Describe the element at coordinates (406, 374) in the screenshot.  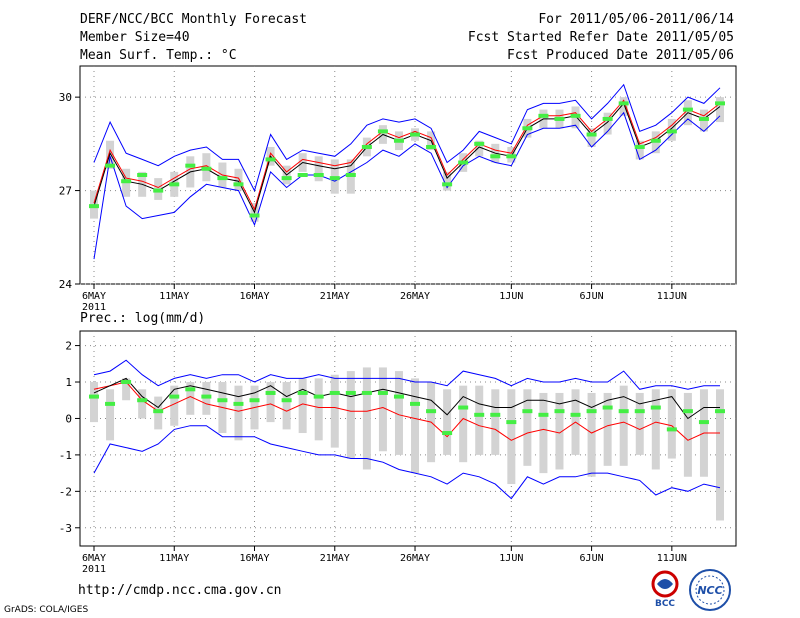
I see `max-series-line` at that location.